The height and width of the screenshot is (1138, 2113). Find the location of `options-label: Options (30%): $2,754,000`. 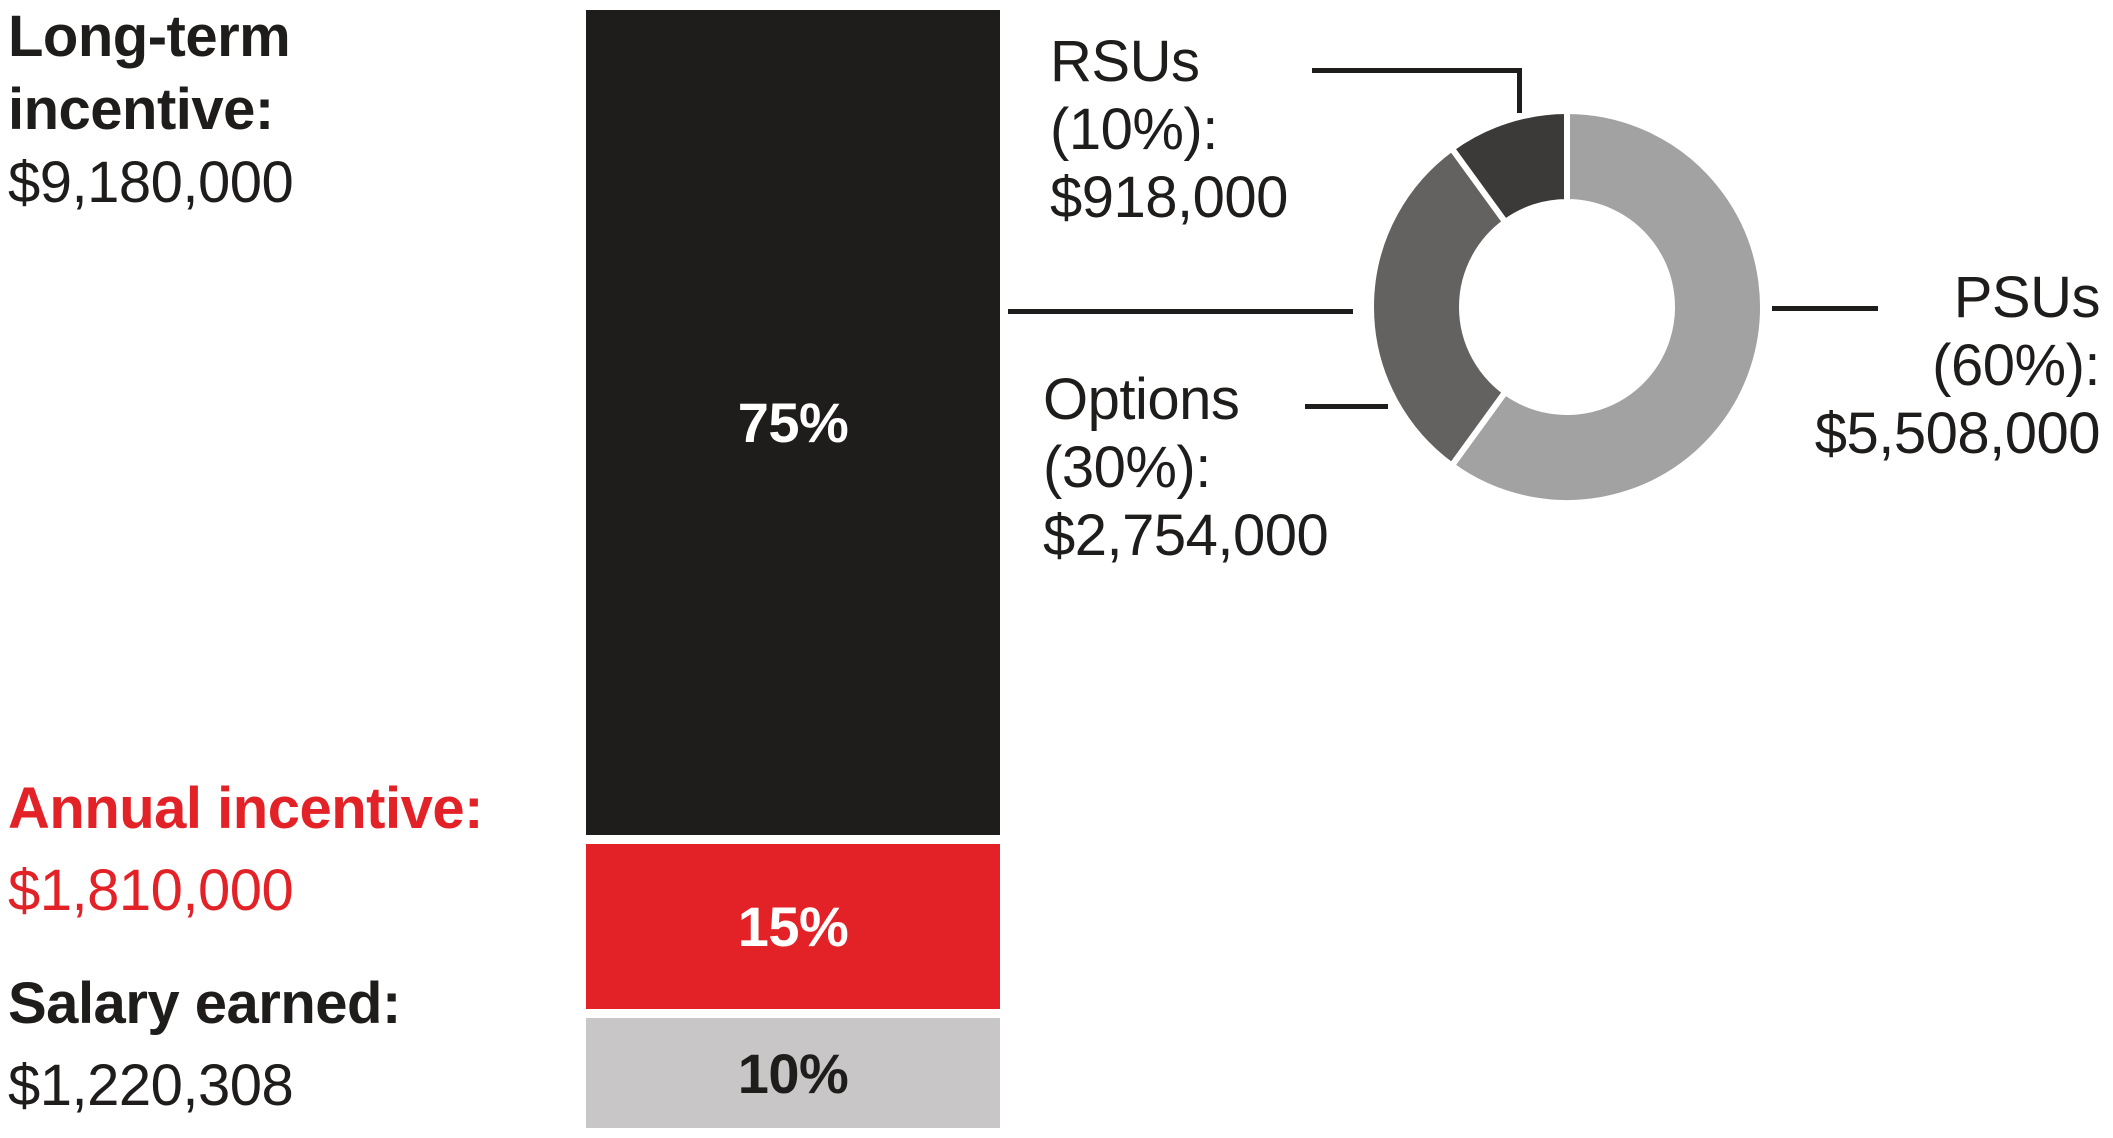

options-label: Options (30%): $2,754,000 is located at coordinates (1186, 468).